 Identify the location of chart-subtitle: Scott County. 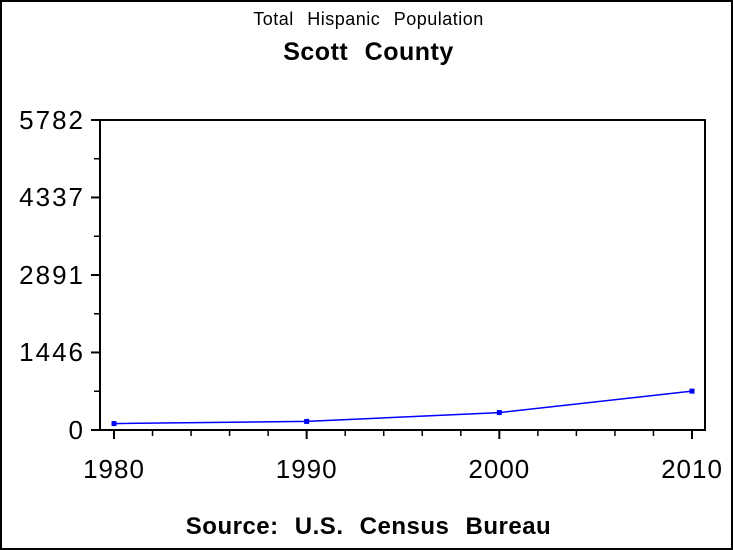
(368, 52).